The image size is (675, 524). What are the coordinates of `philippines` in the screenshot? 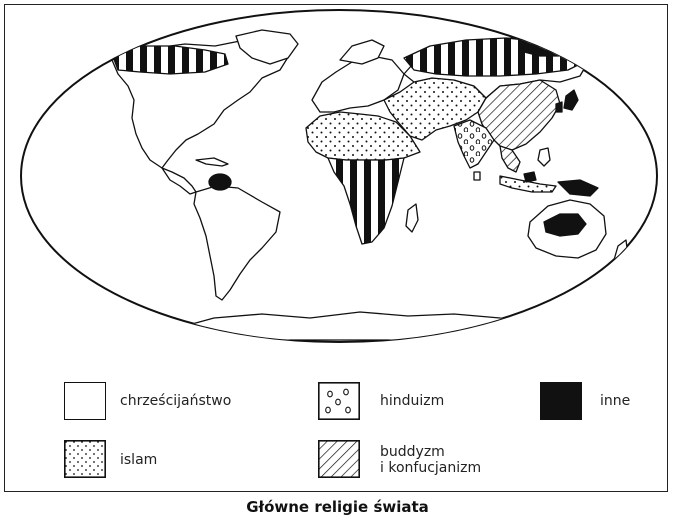 It's located at (544, 157).